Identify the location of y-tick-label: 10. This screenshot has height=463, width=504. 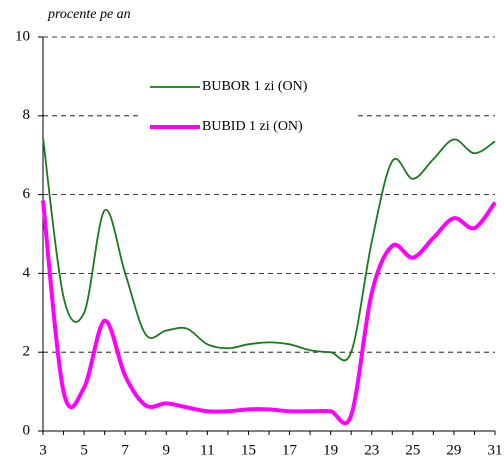
(22, 36).